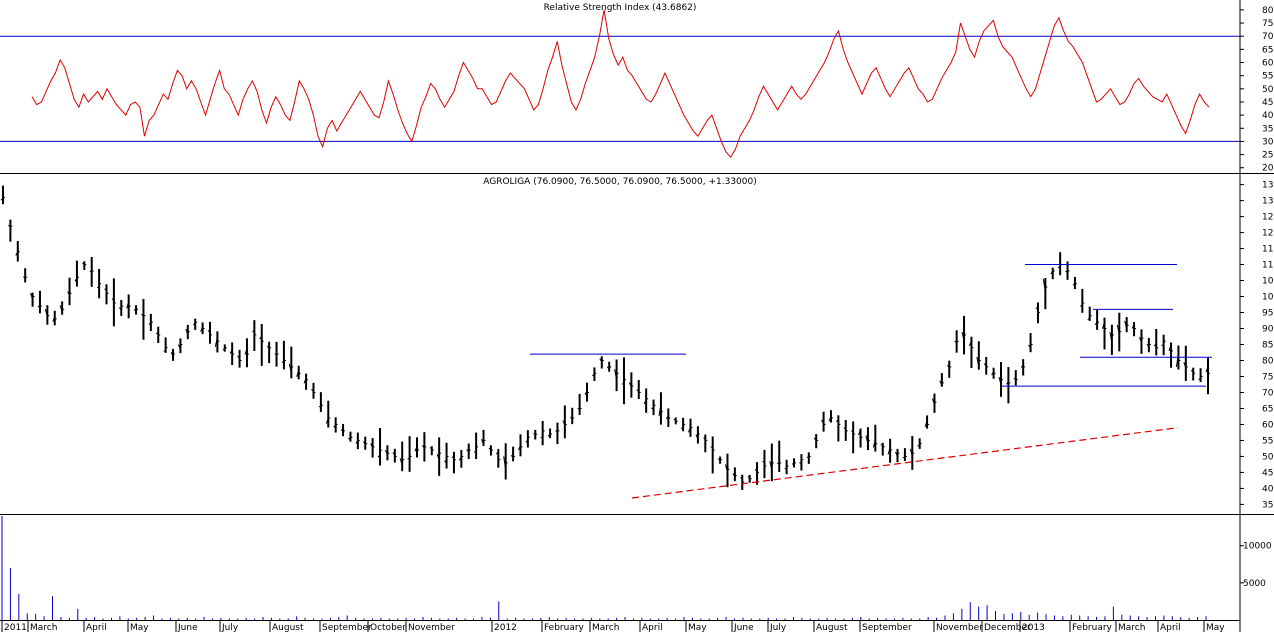 The image size is (1274, 637). Describe the element at coordinates (1267, 377) in the screenshot. I see `price-tick-label: 75` at that location.